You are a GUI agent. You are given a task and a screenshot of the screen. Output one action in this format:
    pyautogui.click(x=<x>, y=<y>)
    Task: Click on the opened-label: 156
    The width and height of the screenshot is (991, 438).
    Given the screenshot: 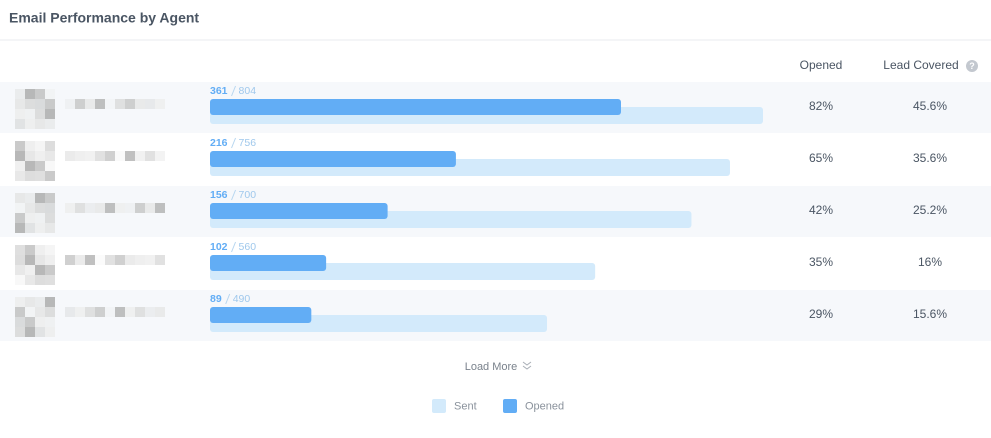 What is the action you would take?
    pyautogui.click(x=219, y=195)
    